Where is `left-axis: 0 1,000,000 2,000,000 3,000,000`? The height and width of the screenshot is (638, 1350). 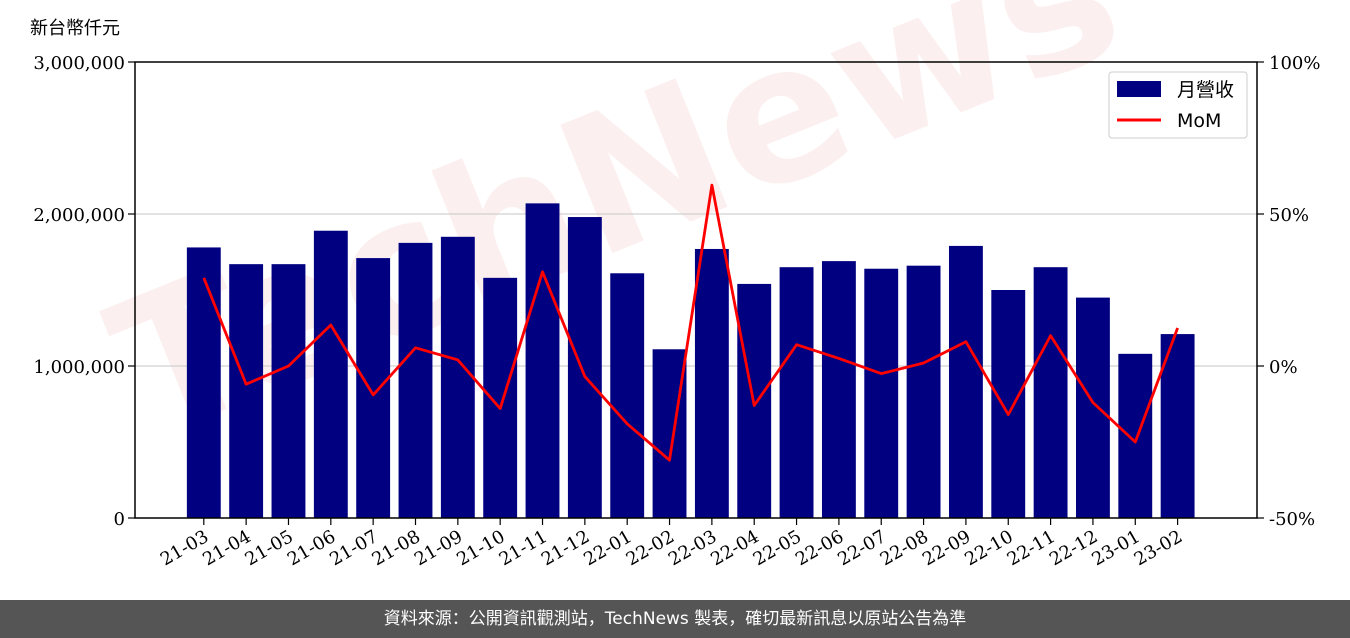
left-axis: 0 1,000,000 2,000,000 3,000,000 is located at coordinates (84, 291).